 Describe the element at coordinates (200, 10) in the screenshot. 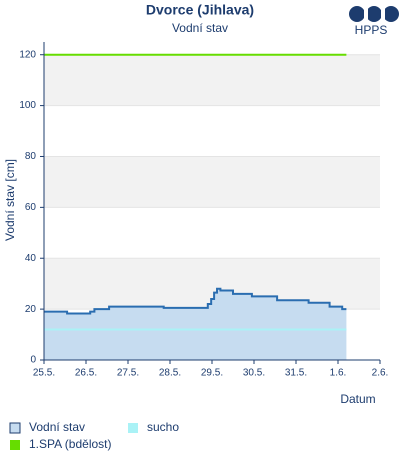

I see `chart-title: Dvorce (Jihlava)` at that location.